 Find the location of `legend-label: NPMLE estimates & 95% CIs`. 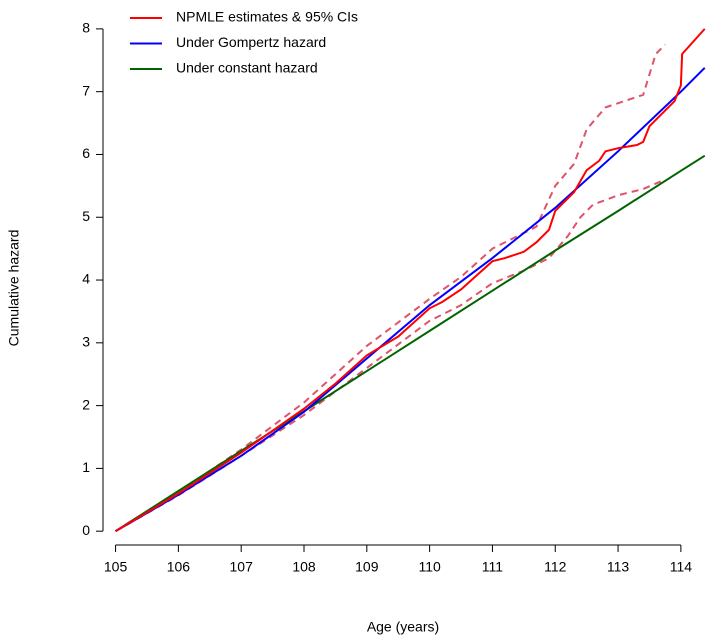

legend-label: NPMLE estimates & 95% CIs is located at coordinates (267, 17).